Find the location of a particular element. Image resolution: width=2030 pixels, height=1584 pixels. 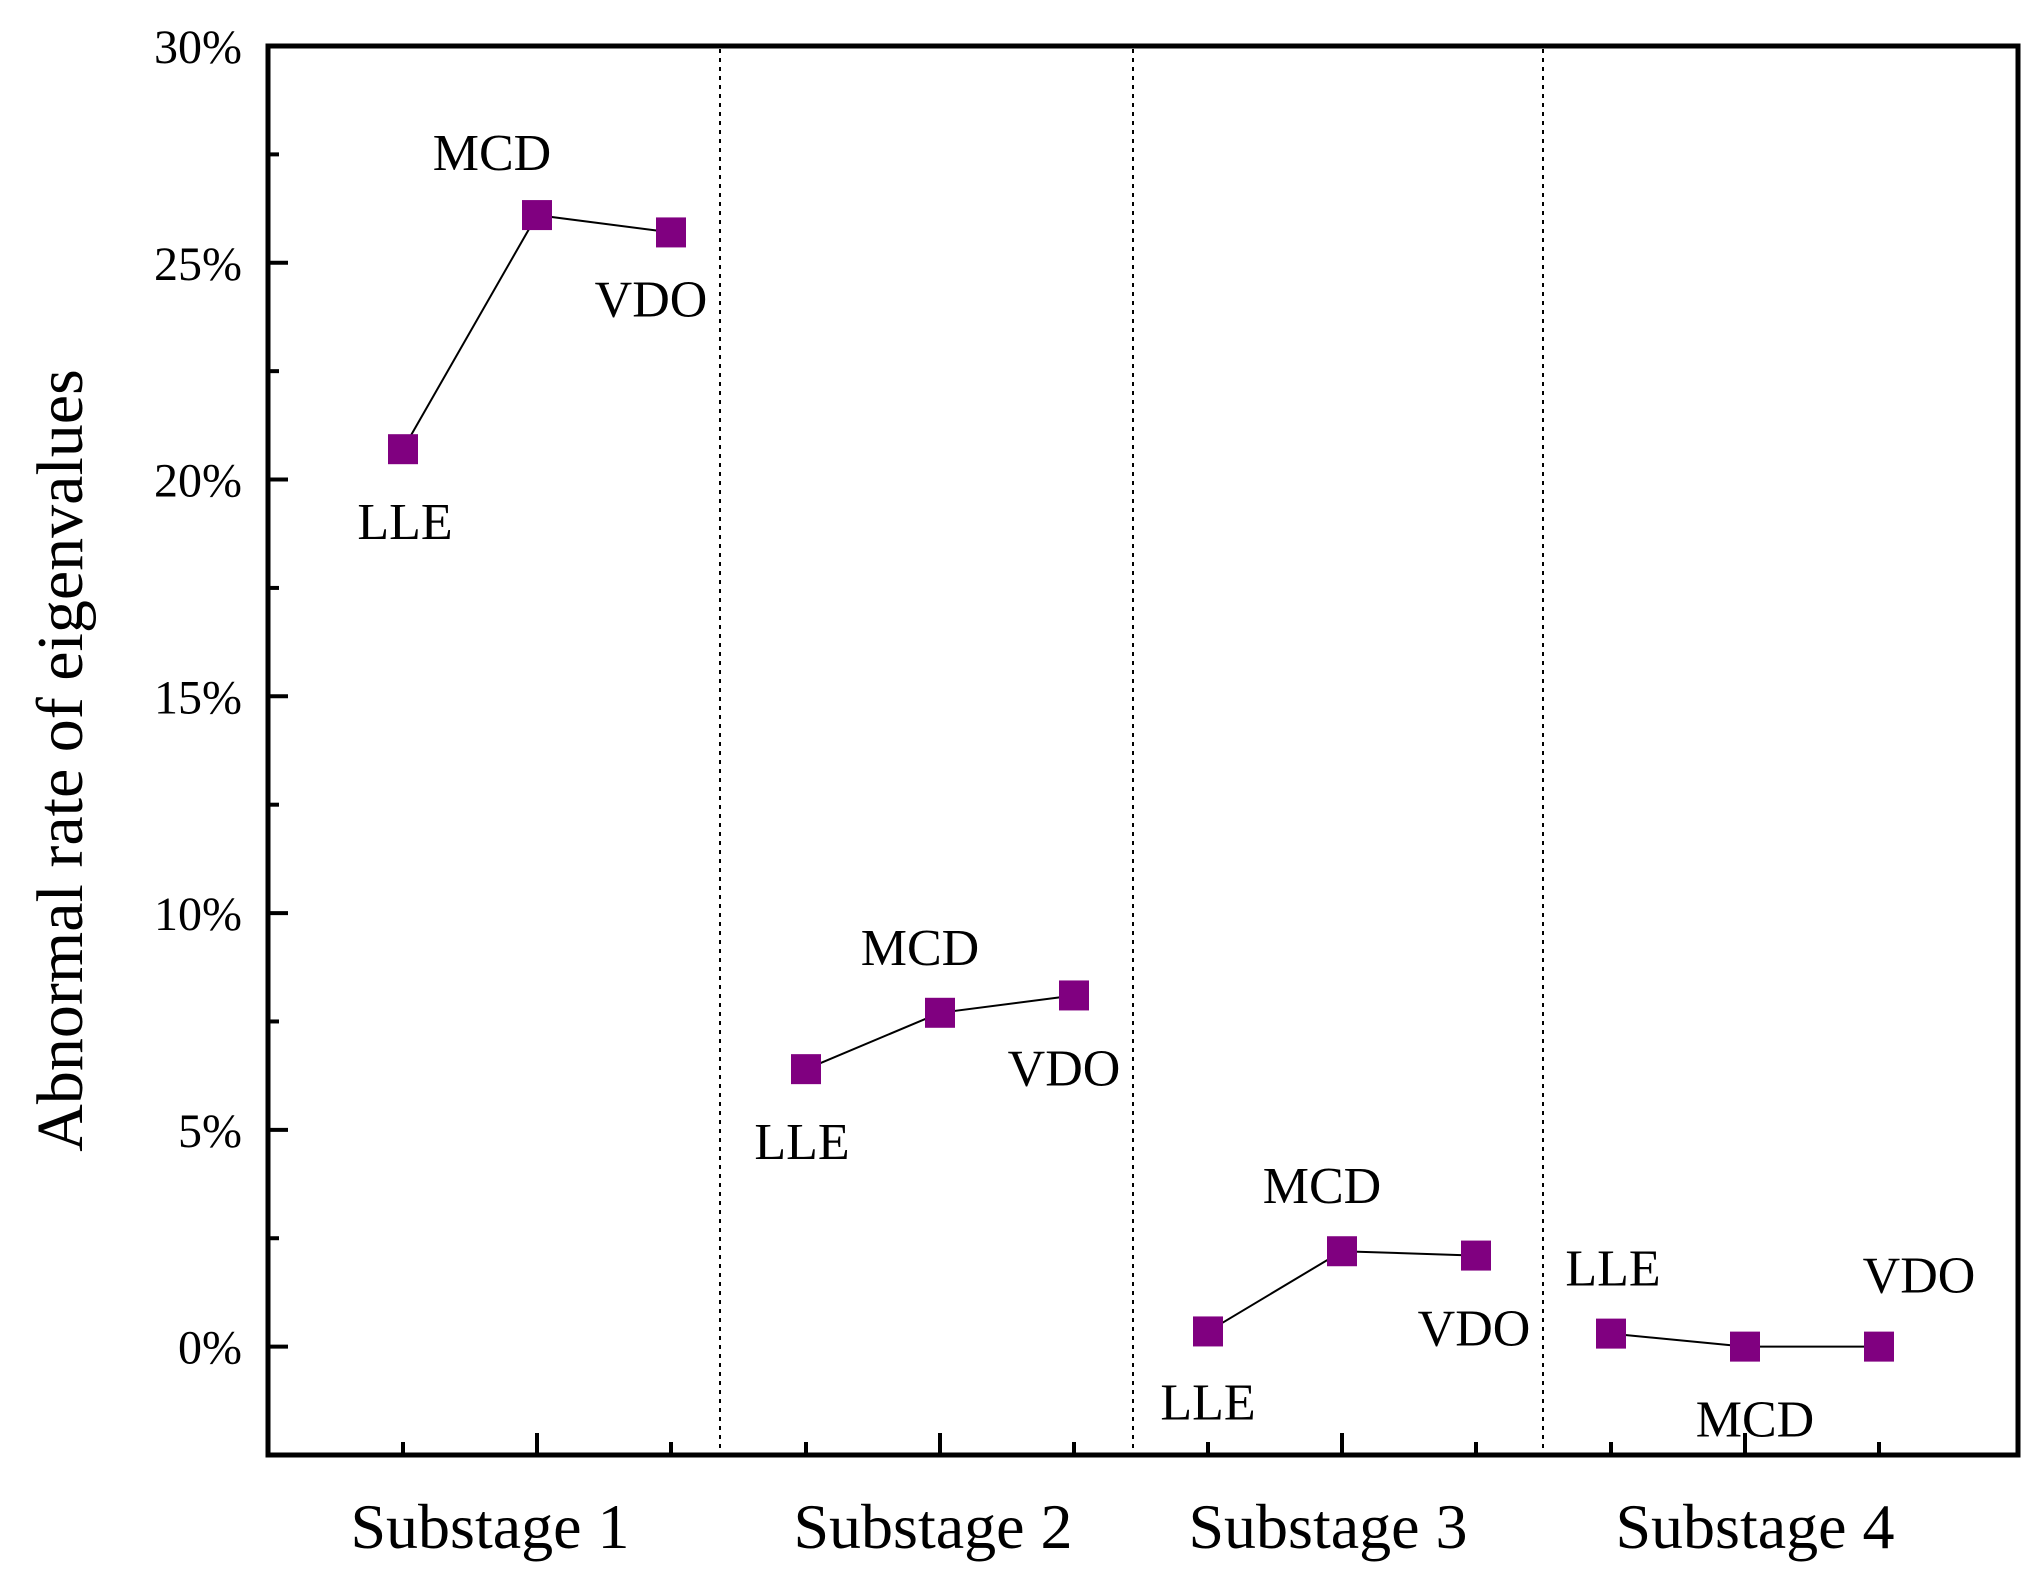

x-group-label: Substage 1 is located at coordinates (489, 1526).